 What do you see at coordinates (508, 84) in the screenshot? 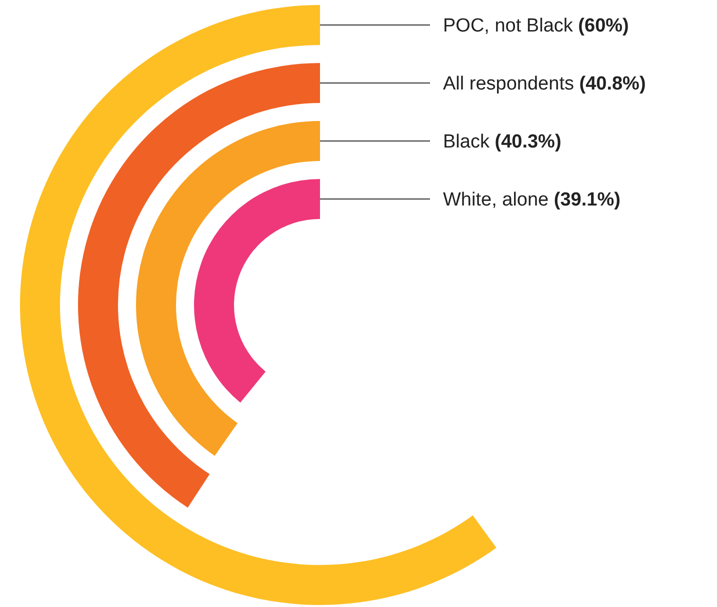
I see `category-label: All respondents` at bounding box center [508, 84].